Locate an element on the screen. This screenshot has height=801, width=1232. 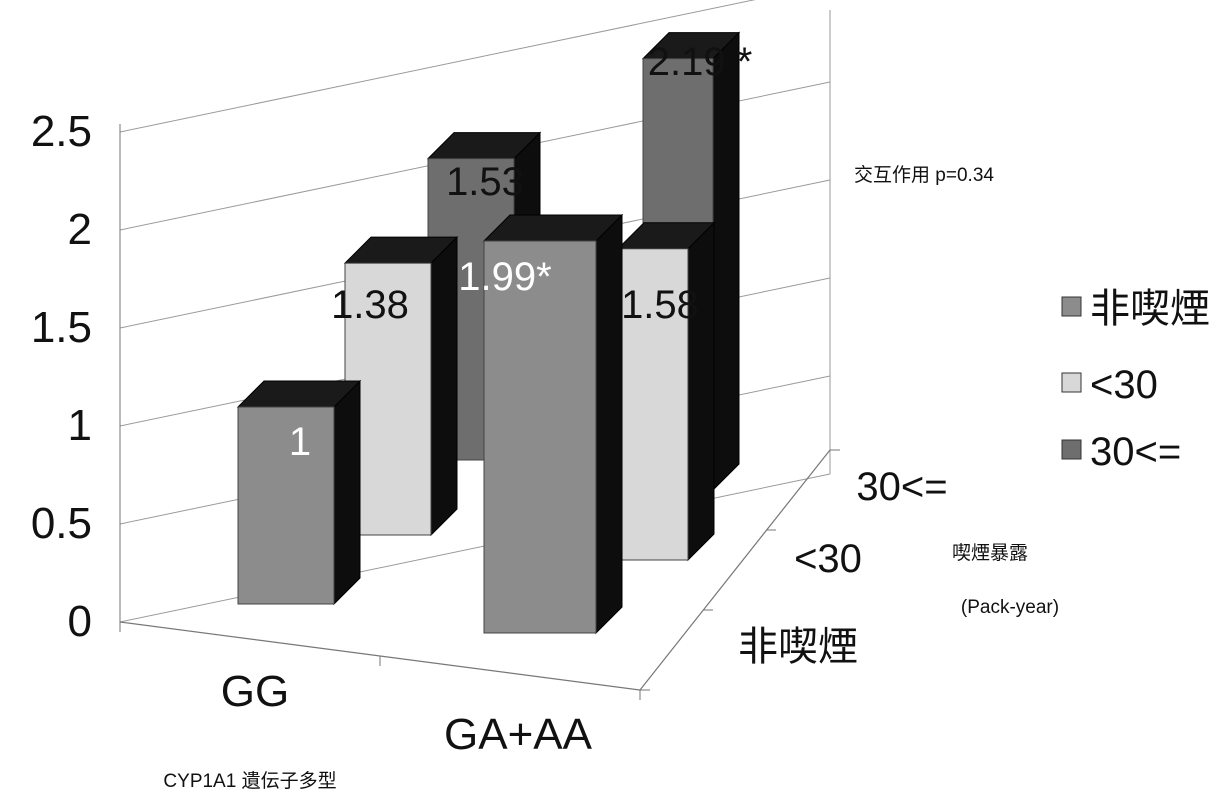
gridline-2.5 is located at coordinates (437, 66).